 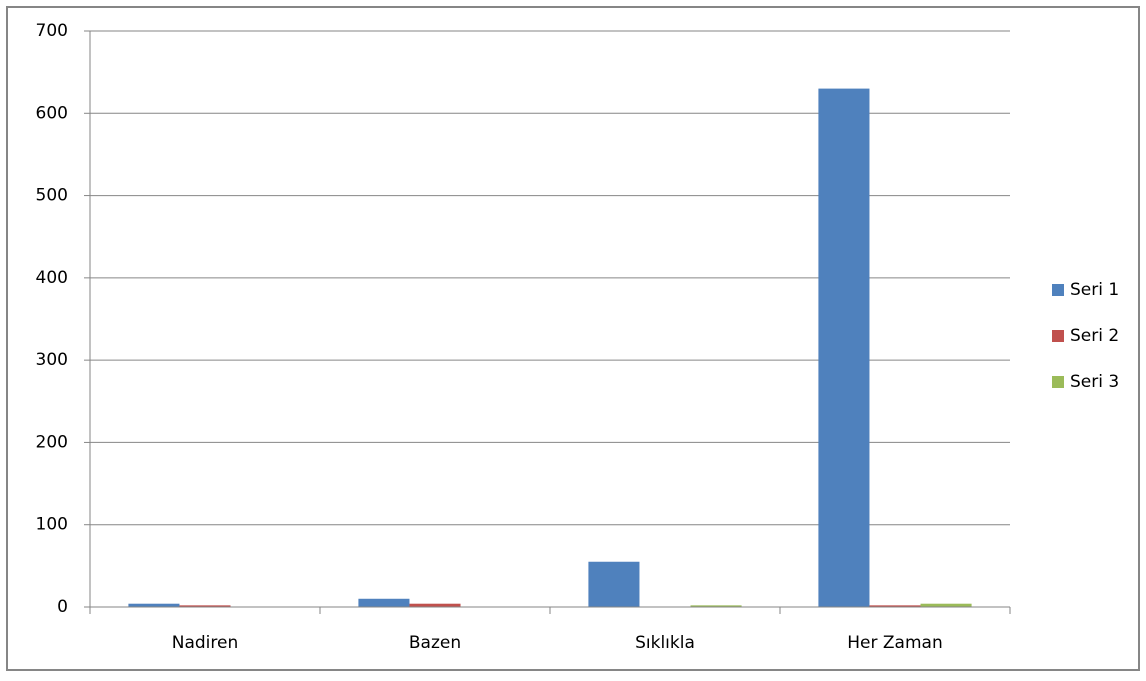 I want to click on y-tick-label: 400, so click(x=52, y=278).